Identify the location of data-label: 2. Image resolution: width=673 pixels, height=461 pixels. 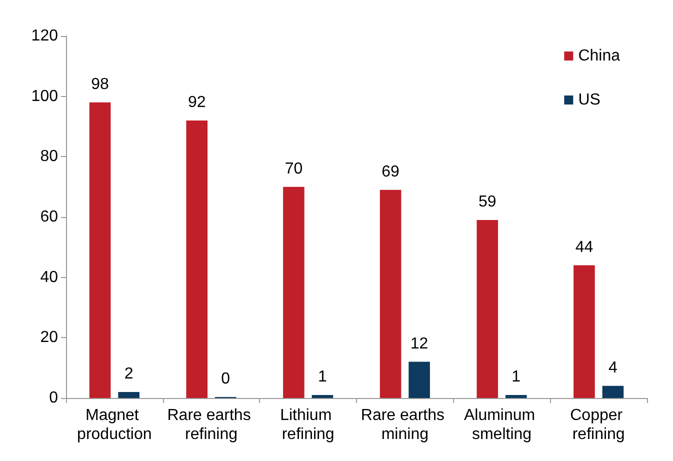
(129, 373).